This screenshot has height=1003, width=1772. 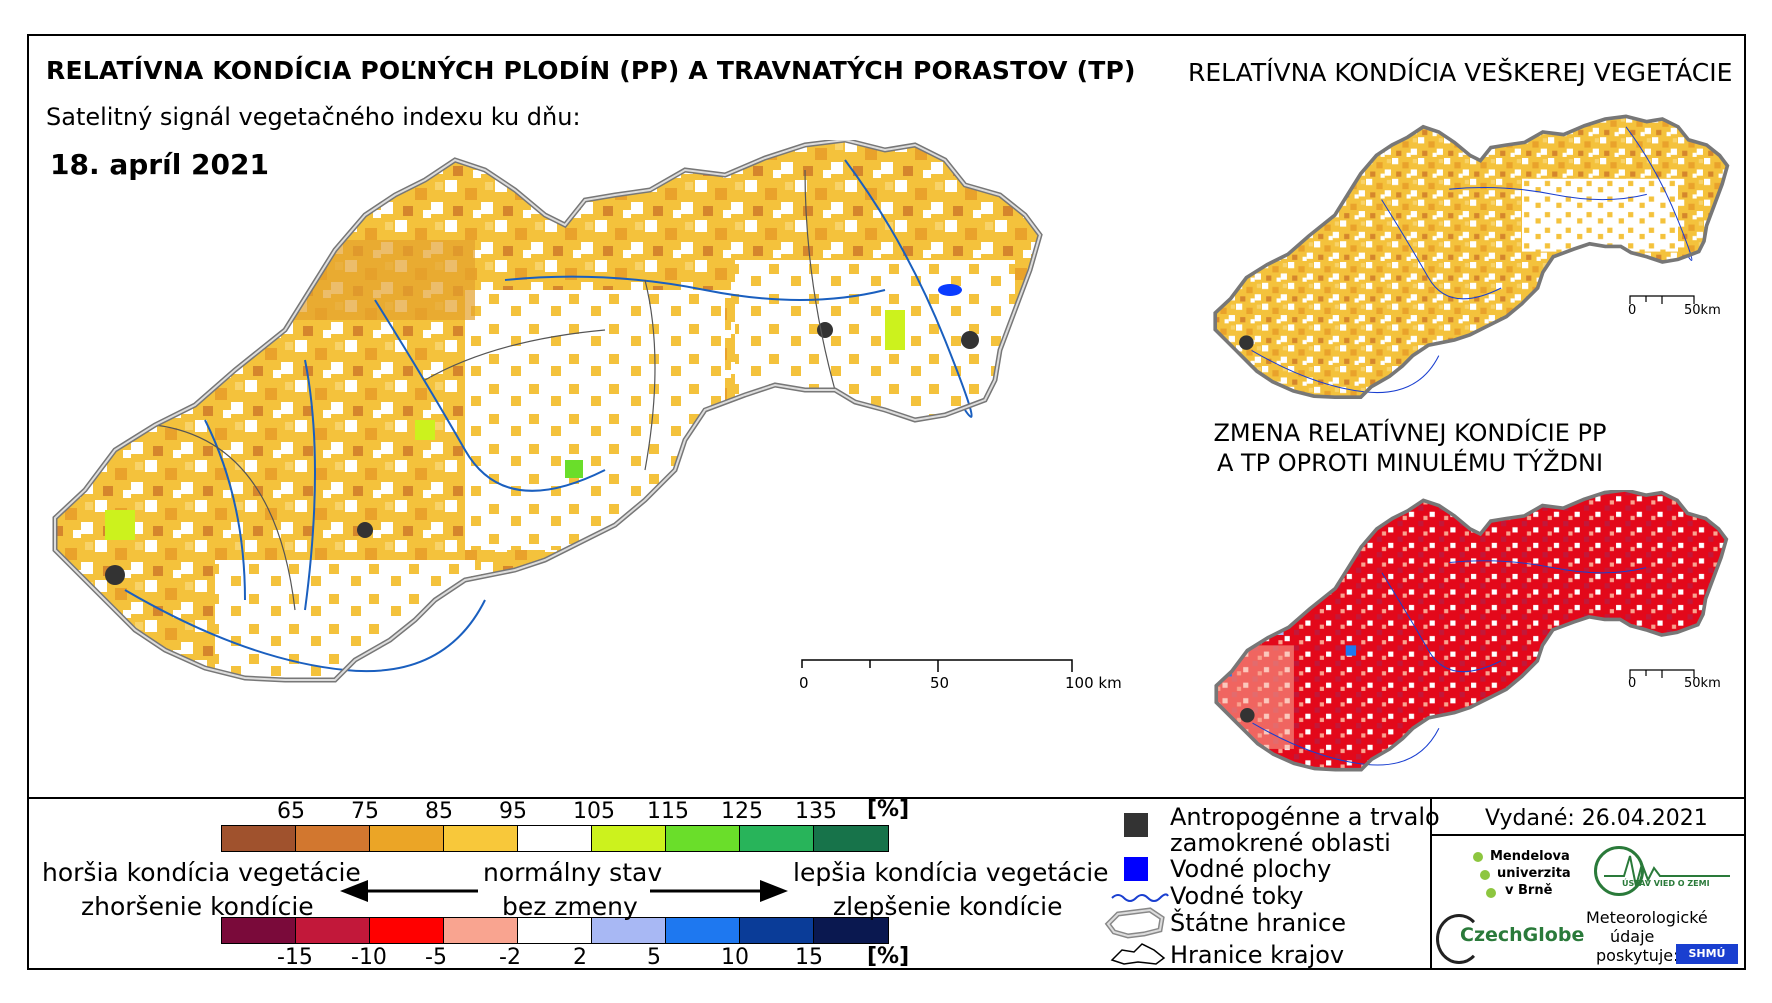 I want to click on change-value-2: -5, so click(x=436, y=957).